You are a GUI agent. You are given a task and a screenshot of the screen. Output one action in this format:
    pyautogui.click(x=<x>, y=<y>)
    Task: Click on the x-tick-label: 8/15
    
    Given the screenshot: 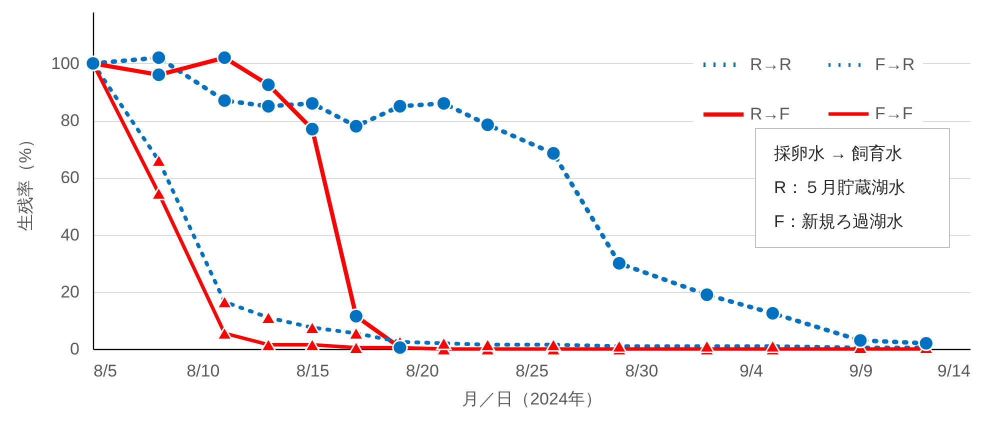 What is the action you would take?
    pyautogui.click(x=313, y=371)
    